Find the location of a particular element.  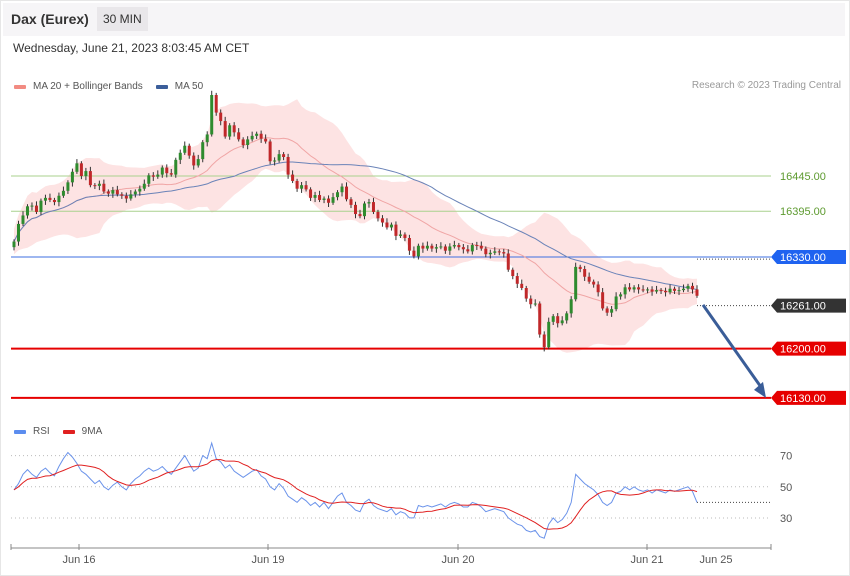

rsi-line is located at coordinates (355, 490).